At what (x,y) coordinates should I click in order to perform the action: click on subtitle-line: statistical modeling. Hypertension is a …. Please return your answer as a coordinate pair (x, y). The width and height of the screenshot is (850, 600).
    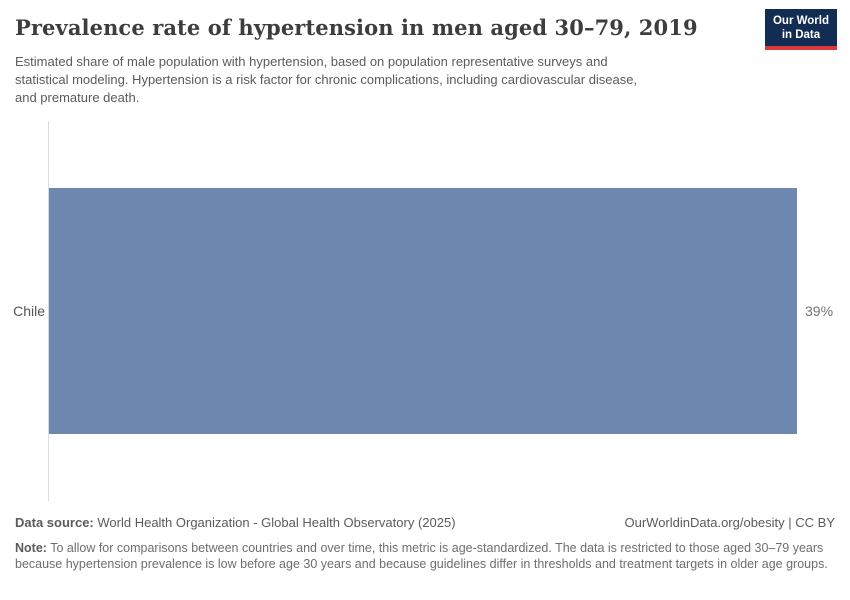
    Looking at the image, I should click on (326, 79).